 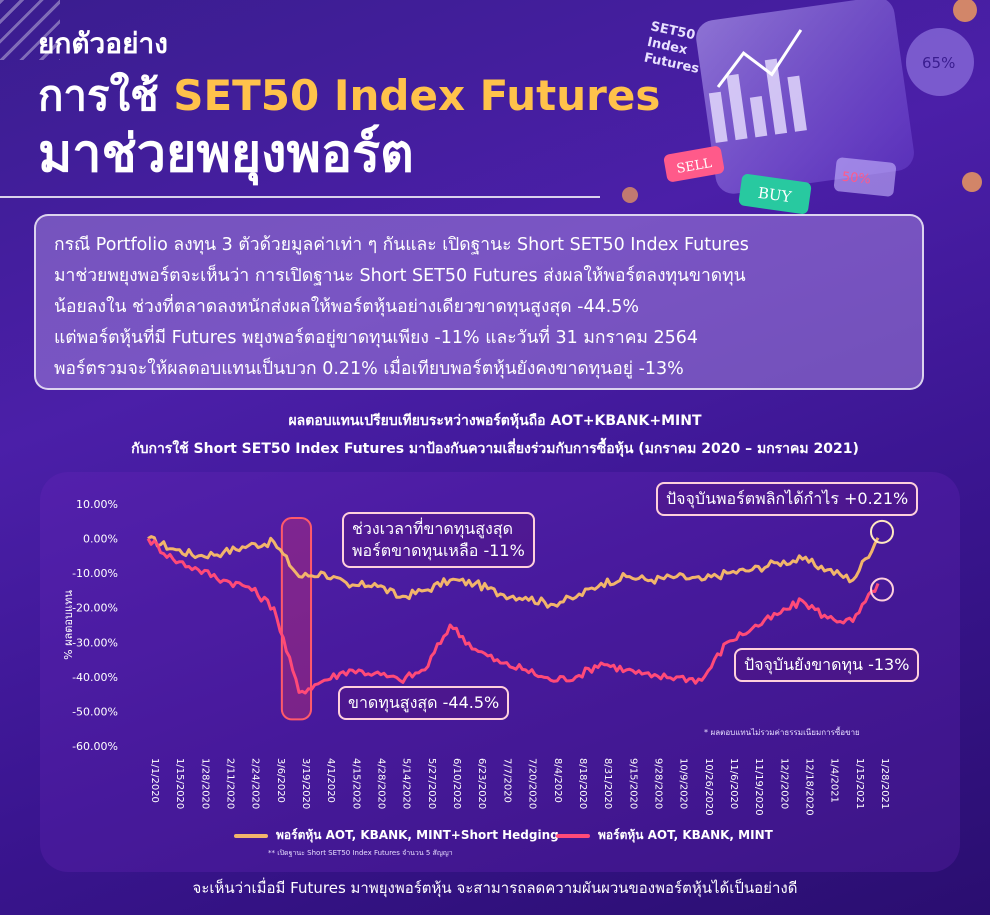 I want to click on x-tick-label: 3/19/2020, so click(x=305, y=783).